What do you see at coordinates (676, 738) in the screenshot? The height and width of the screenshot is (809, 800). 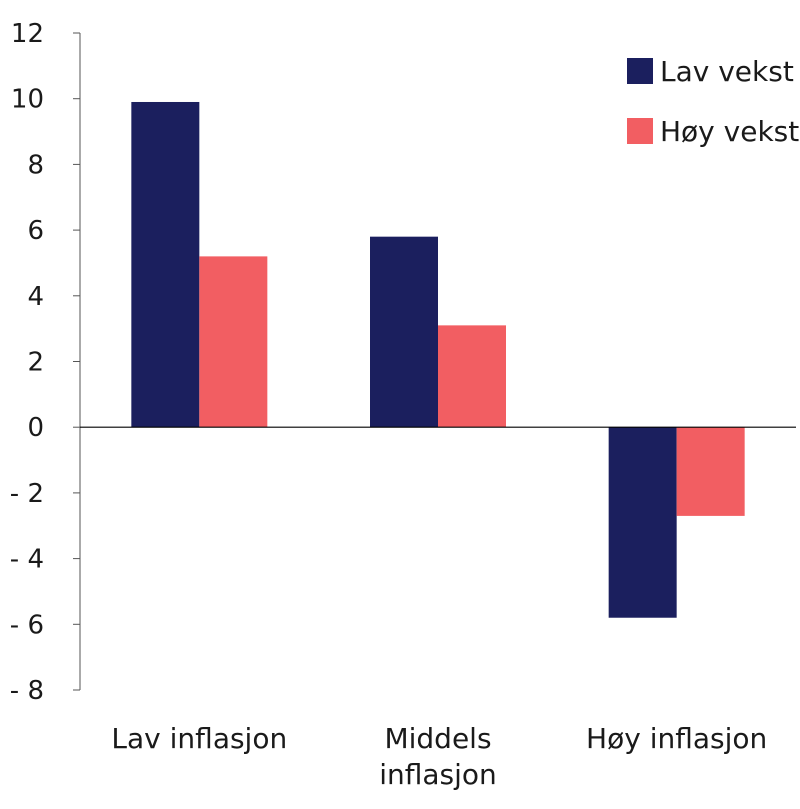 I see `x-category-label: Høy inflasjon` at bounding box center [676, 738].